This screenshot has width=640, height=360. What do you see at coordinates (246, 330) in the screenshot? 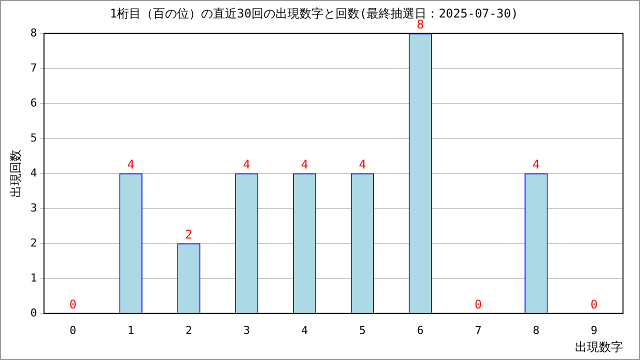
I see `x-tick-label: 3` at bounding box center [246, 330].